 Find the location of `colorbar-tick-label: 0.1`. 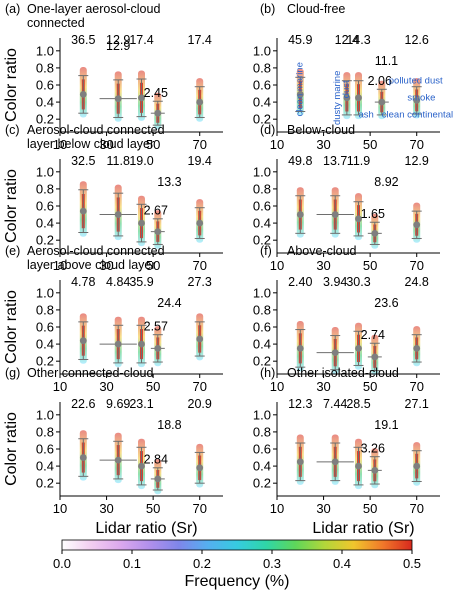

colorbar-tick-label: 0.1 is located at coordinates (132, 563).